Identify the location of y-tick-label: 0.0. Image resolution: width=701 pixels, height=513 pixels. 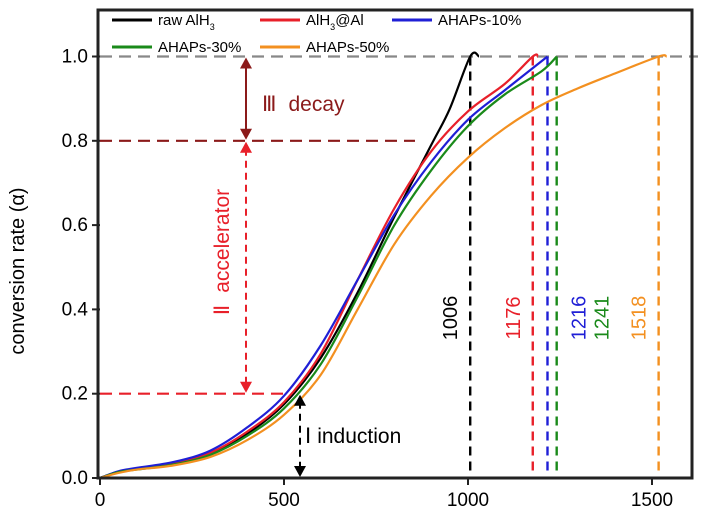
(75, 478).